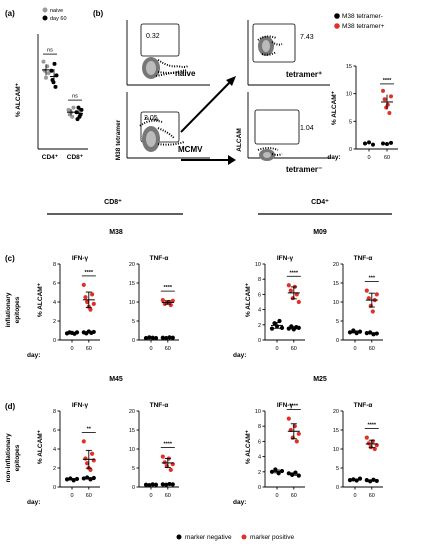 Image resolution: width=421 pixels, height=550 pixels. Describe the element at coordinates (10, 406) in the screenshot. I see `panel-d-label: (d)` at that location.